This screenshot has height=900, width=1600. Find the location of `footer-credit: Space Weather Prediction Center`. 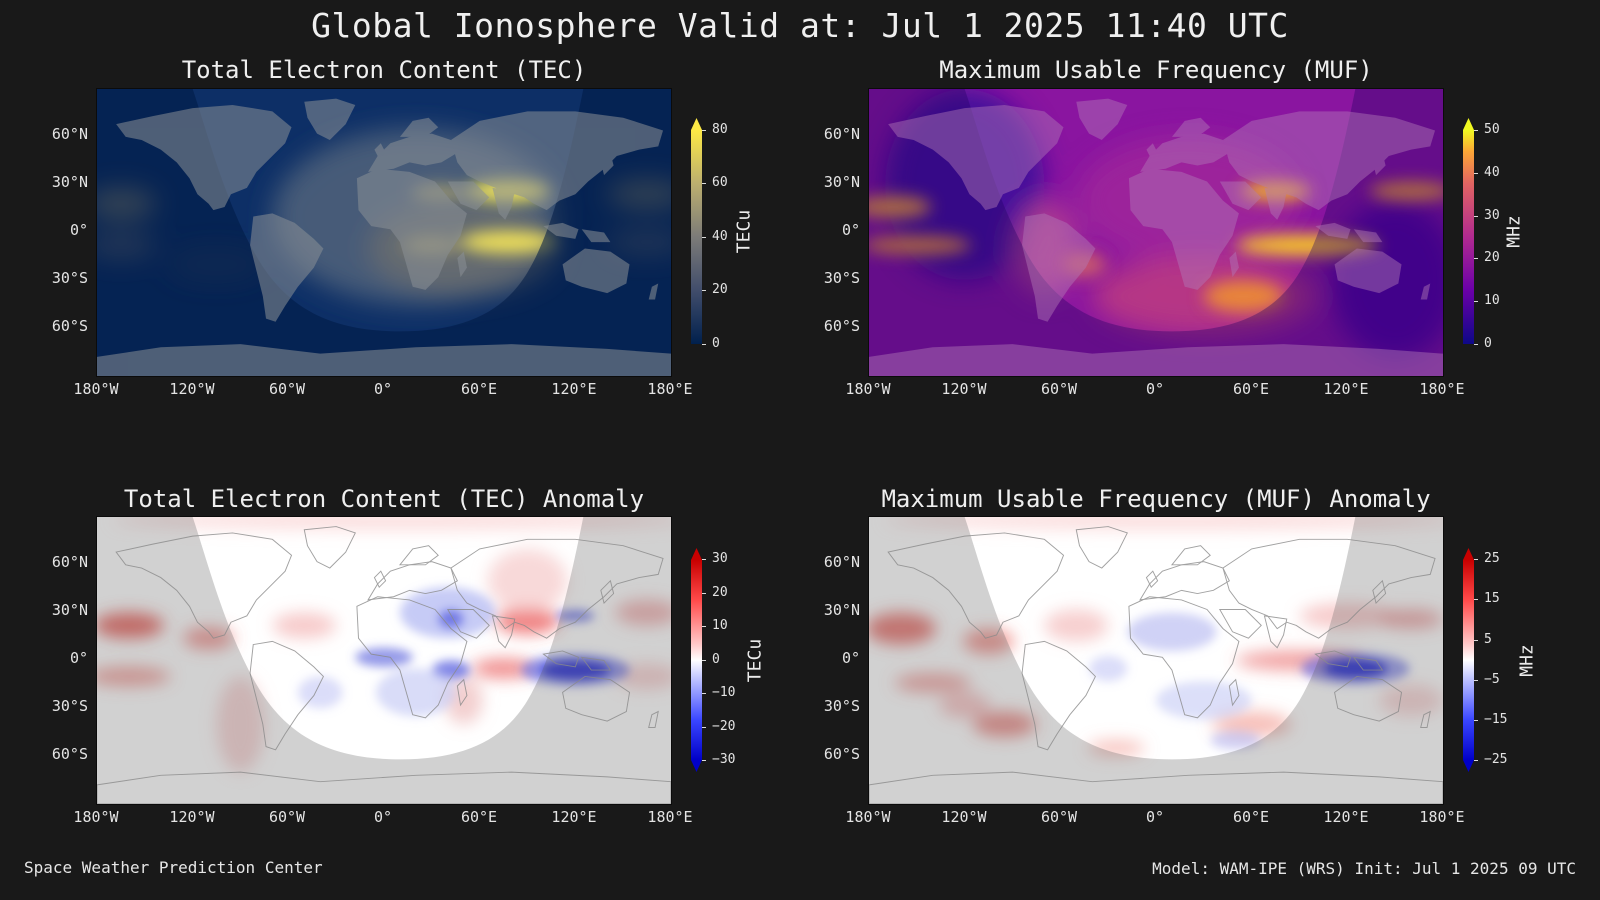

footer-credit: Space Weather Prediction Center is located at coordinates (173, 867).